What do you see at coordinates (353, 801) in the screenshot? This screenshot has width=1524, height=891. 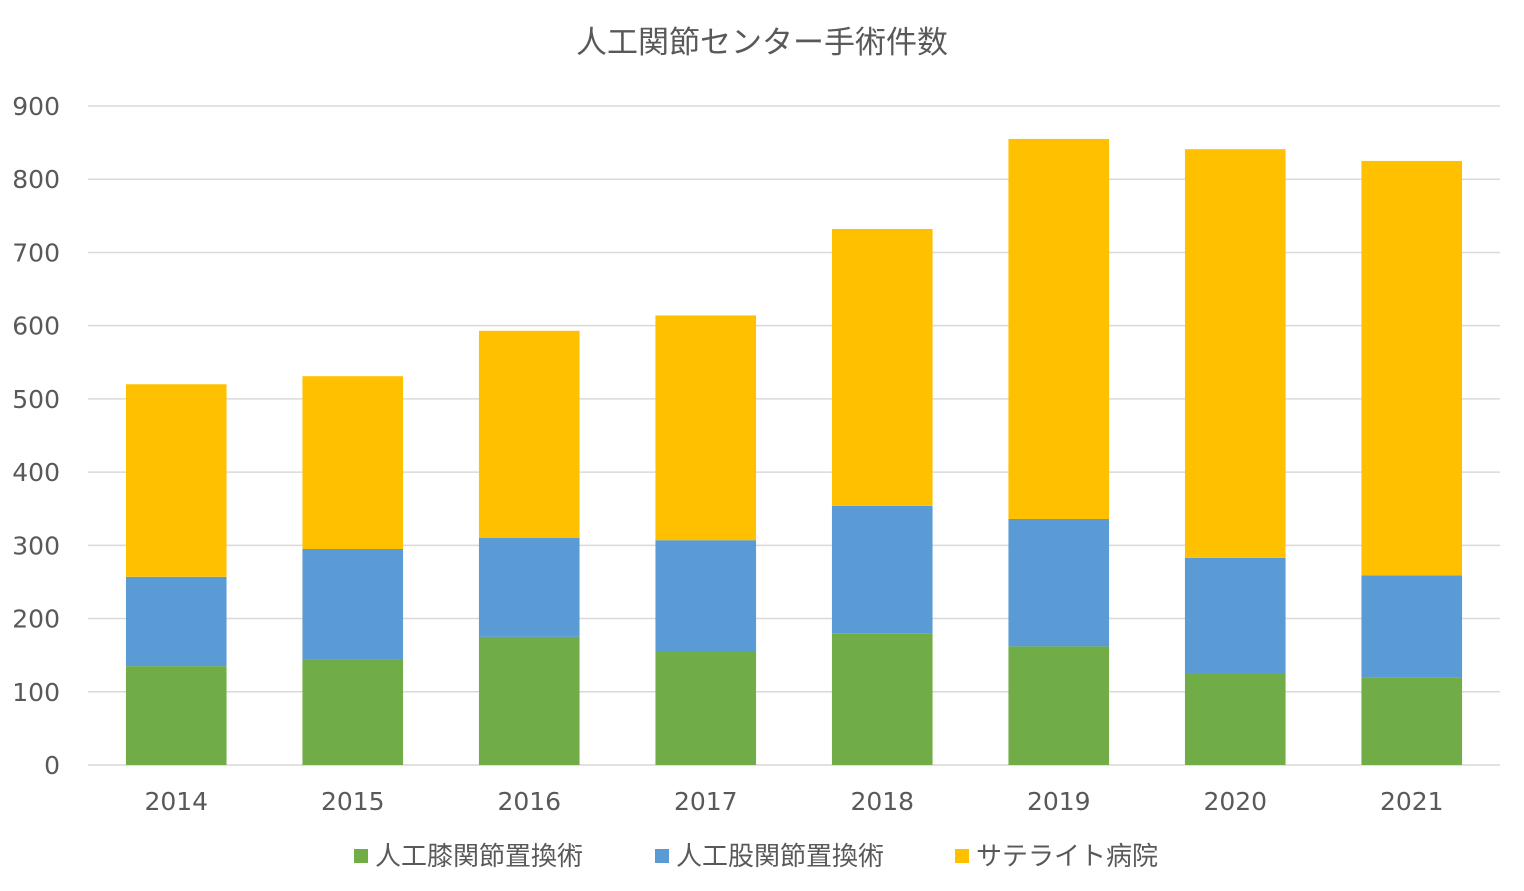 I see `x-tick-label: 2015` at bounding box center [353, 801].